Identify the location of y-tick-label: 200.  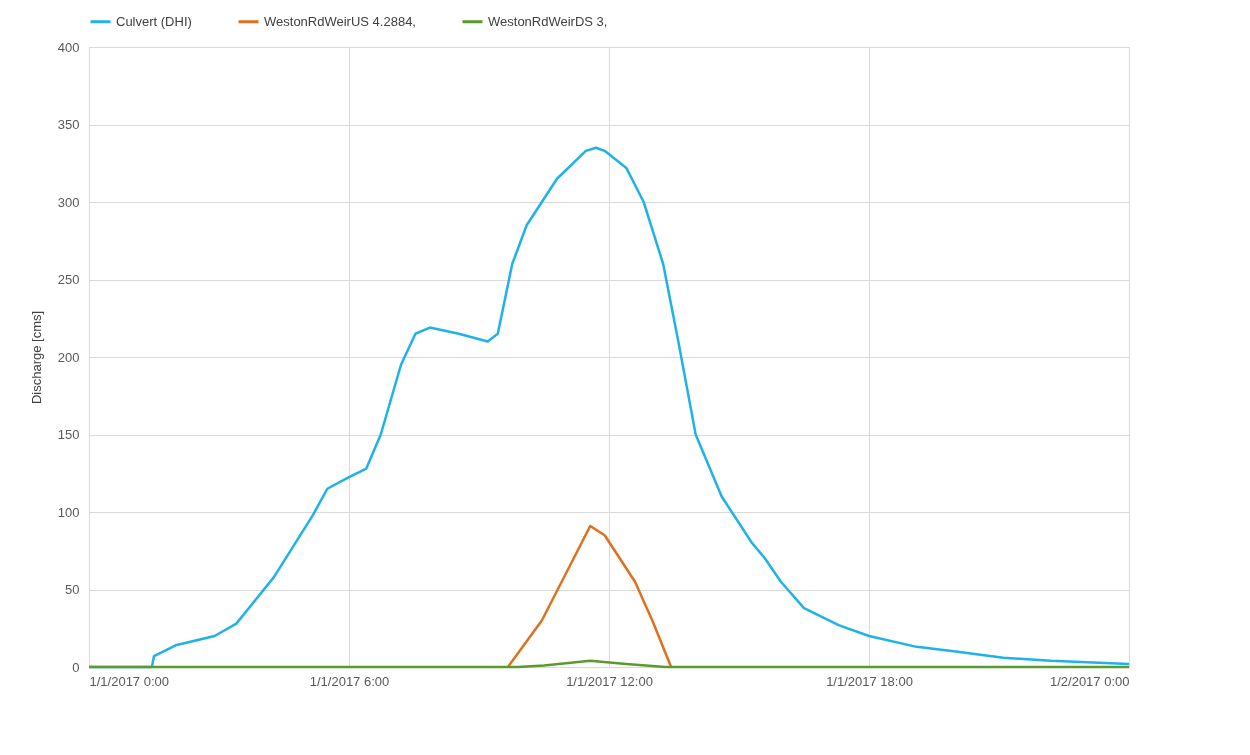
(68, 357).